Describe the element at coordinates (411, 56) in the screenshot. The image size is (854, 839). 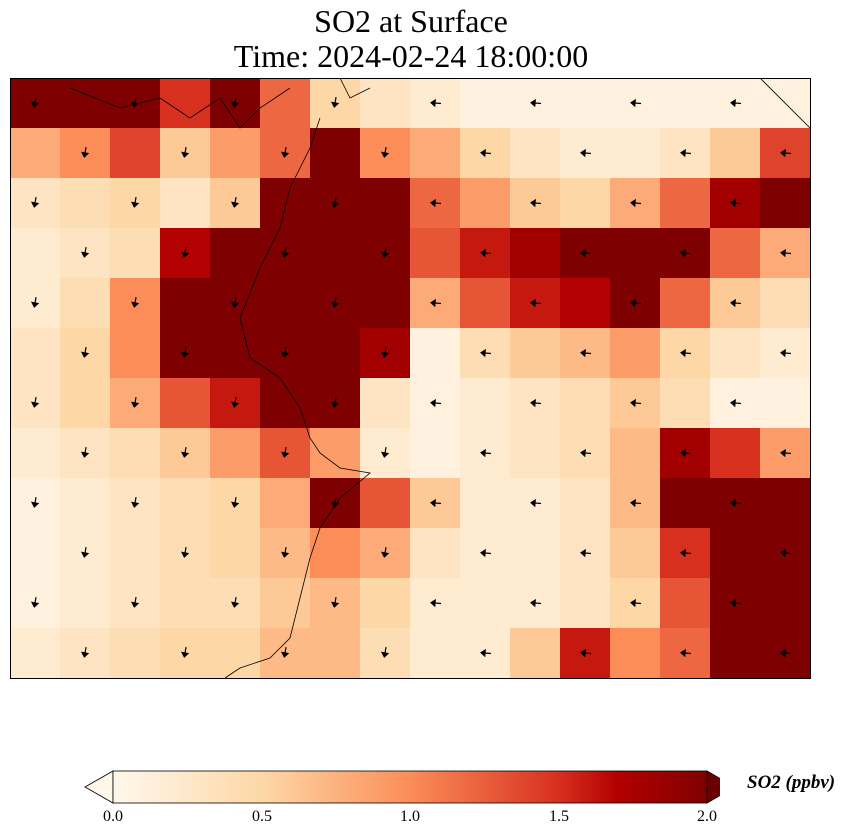
I see `title-line-2: Time: 2024-02-24 18:00:00` at that location.